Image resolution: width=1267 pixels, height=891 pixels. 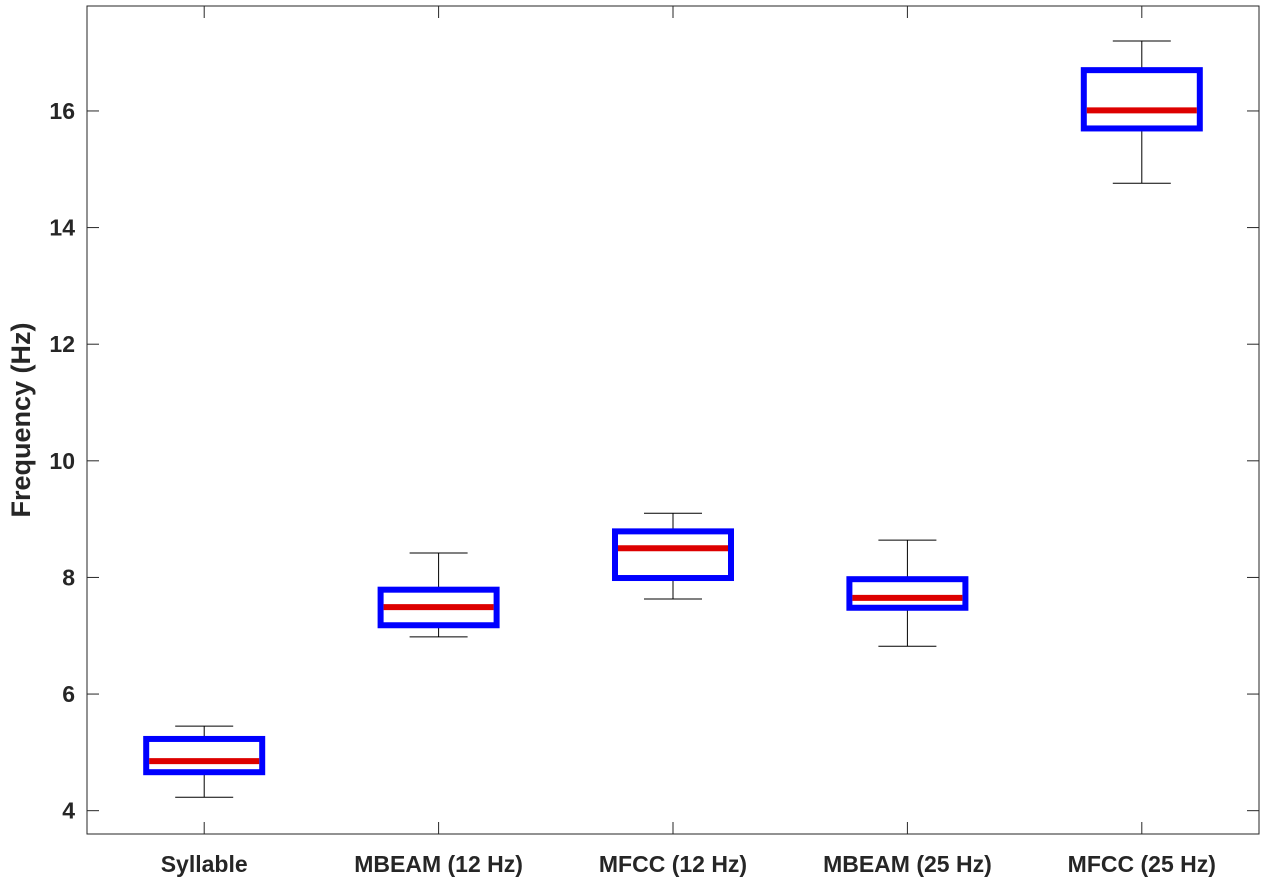 What do you see at coordinates (673, 864) in the screenshot?
I see `x-tick-label: MFCC (12 Hz)` at bounding box center [673, 864].